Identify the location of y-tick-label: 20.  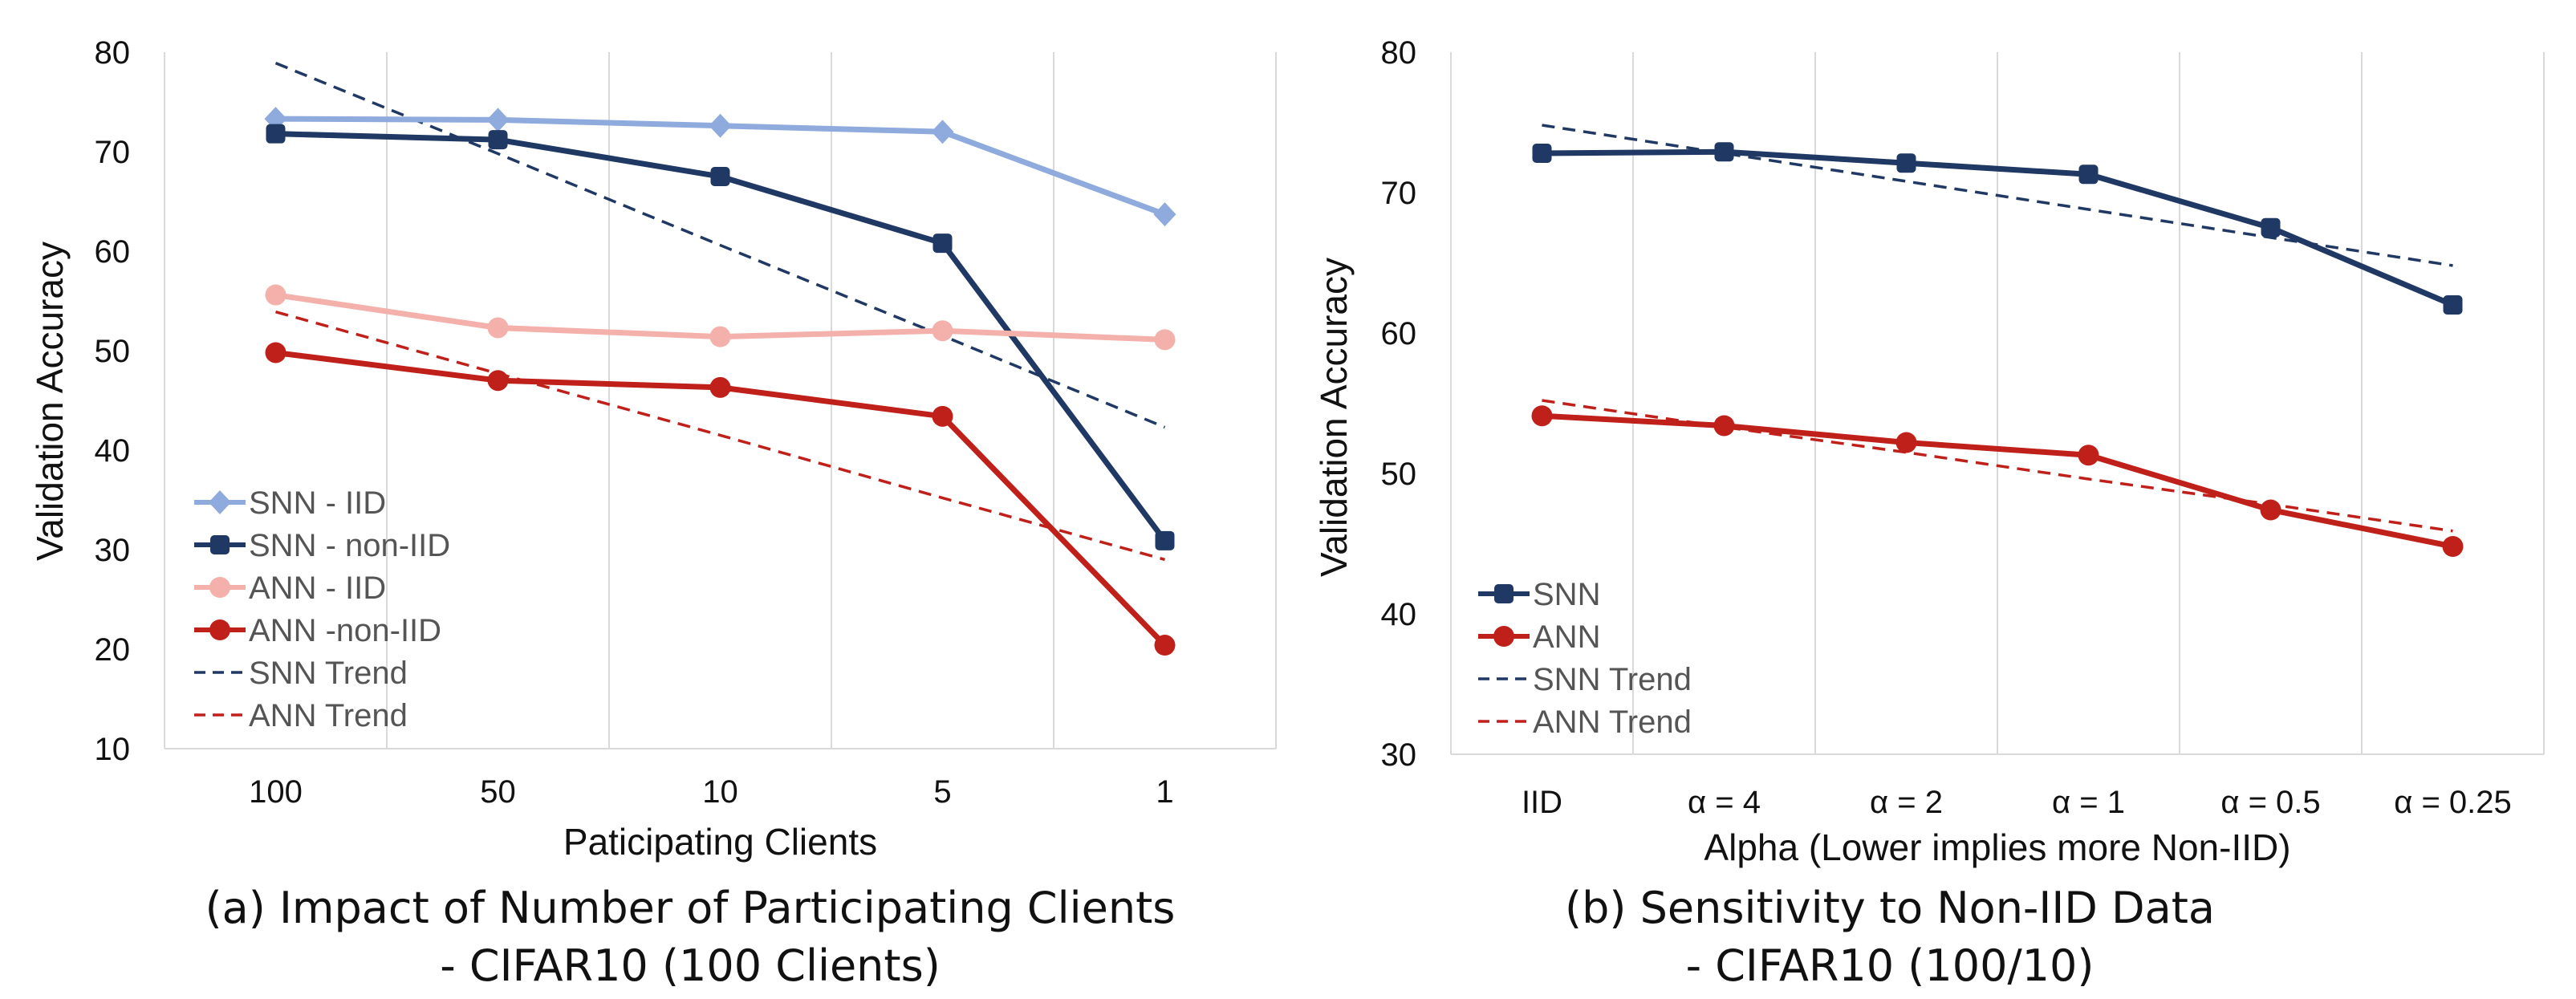
(113, 650).